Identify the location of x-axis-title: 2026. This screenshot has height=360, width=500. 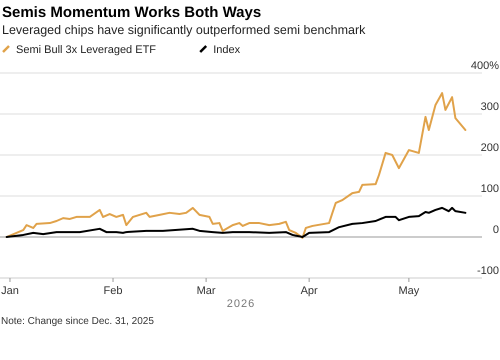
(241, 304).